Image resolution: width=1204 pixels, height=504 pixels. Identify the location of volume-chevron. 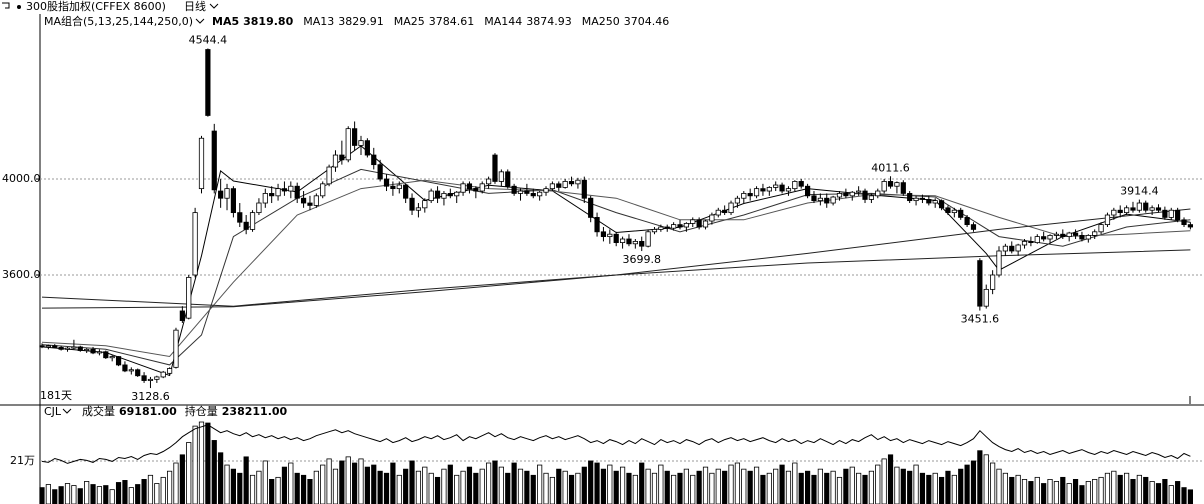
(67, 411).